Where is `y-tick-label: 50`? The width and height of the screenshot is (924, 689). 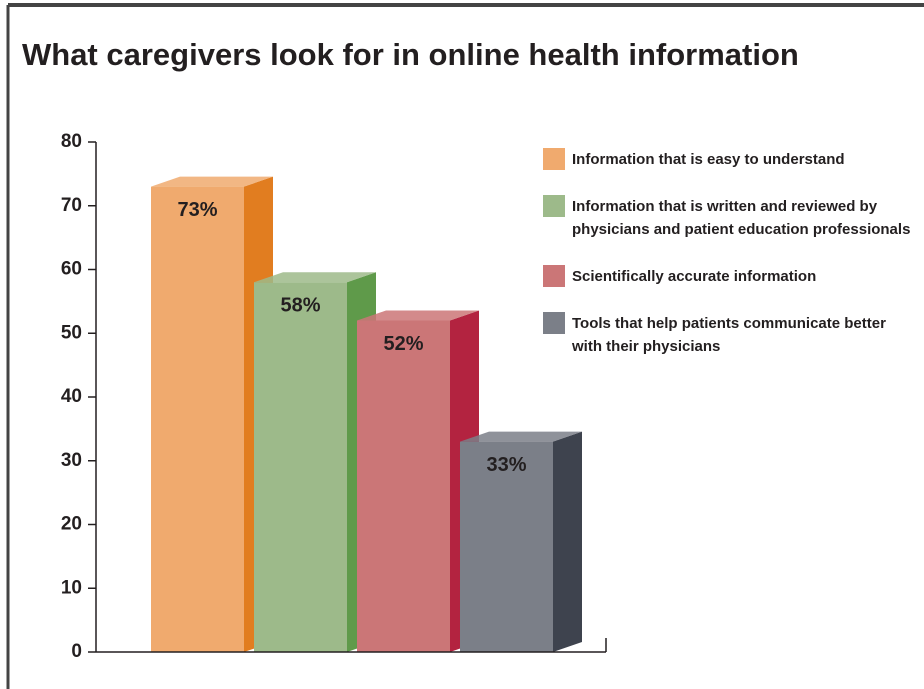
y-tick-label: 50 is located at coordinates (71, 332).